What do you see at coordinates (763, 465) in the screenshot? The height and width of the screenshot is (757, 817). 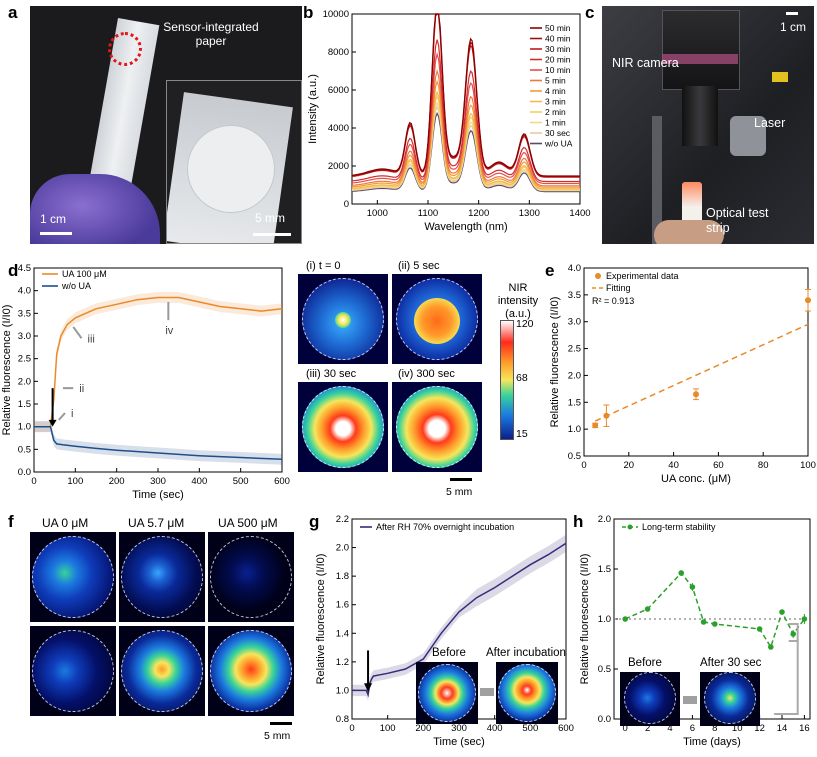 I see `x-tick-label: 80` at bounding box center [763, 465].